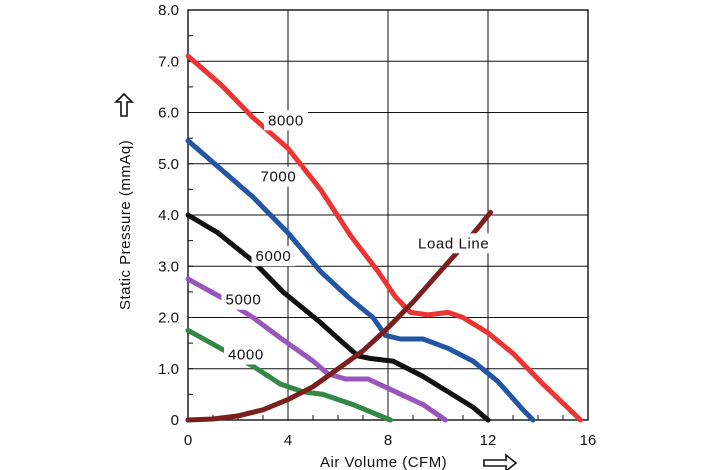 The width and height of the screenshot is (720, 470). Describe the element at coordinates (168, 215) in the screenshot. I see `y-tick-label: 4.0` at that location.